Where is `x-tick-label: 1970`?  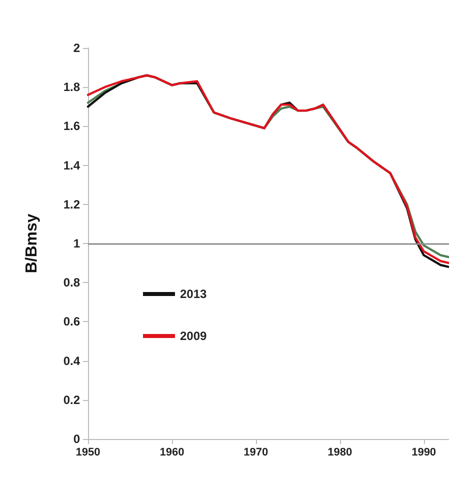
x-tick-label: 1970 is located at coordinates (256, 452).